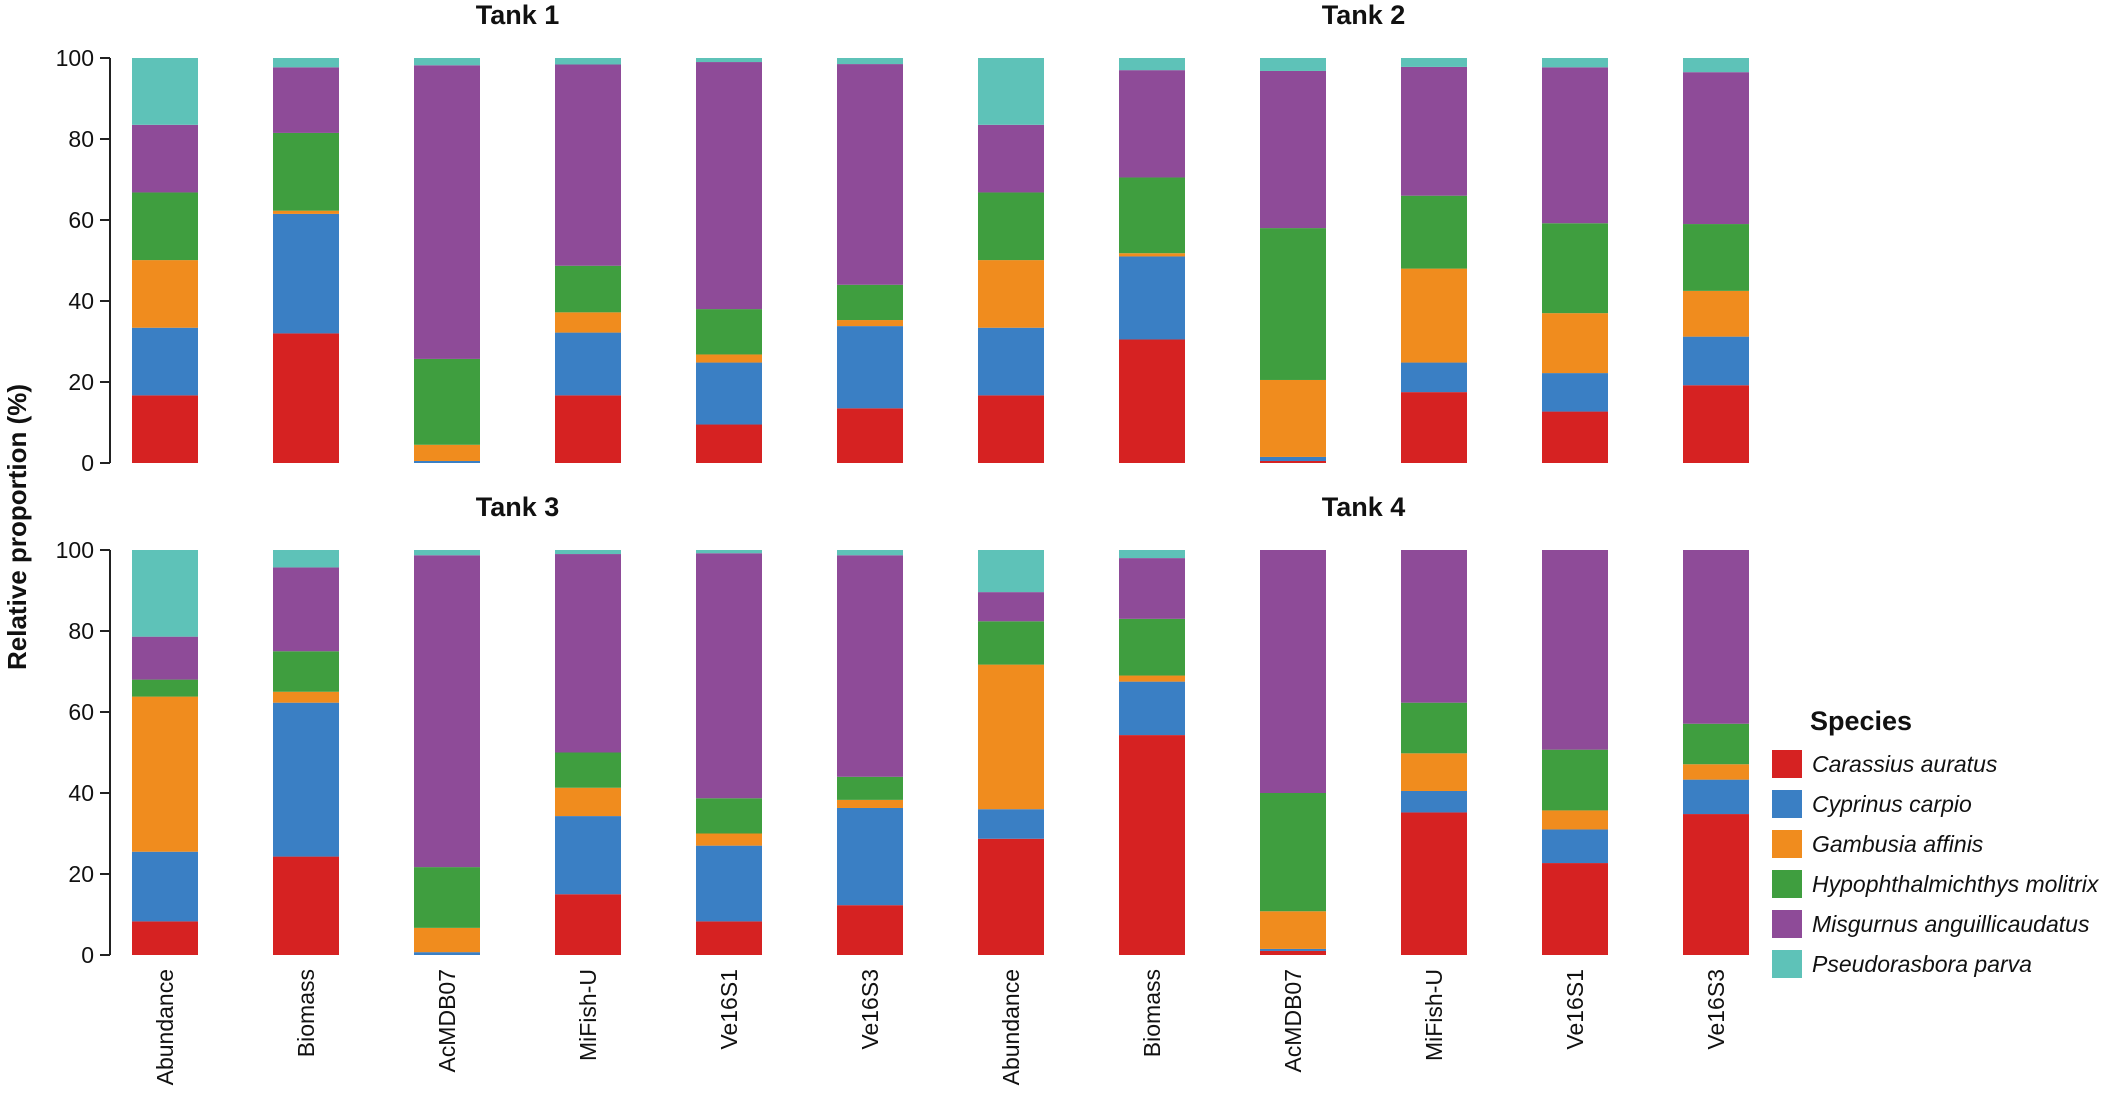  Describe the element at coordinates (1293, 1021) in the screenshot. I see `x-tick-label: AcMDB07` at that location.